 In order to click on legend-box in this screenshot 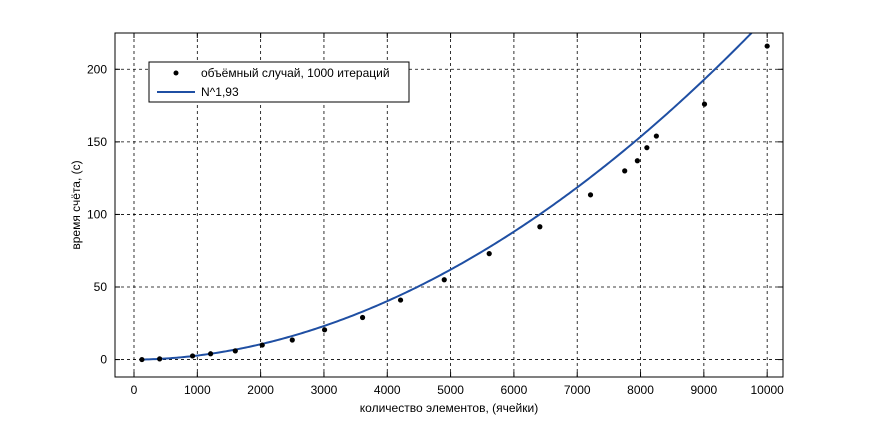, I will do `click(279, 82)`.